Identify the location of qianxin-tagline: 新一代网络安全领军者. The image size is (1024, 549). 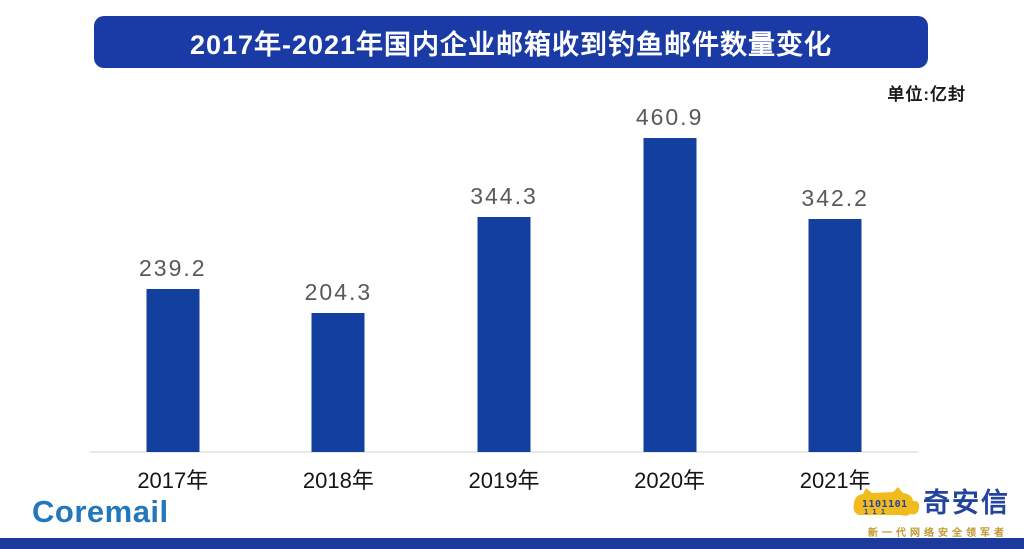
(938, 533).